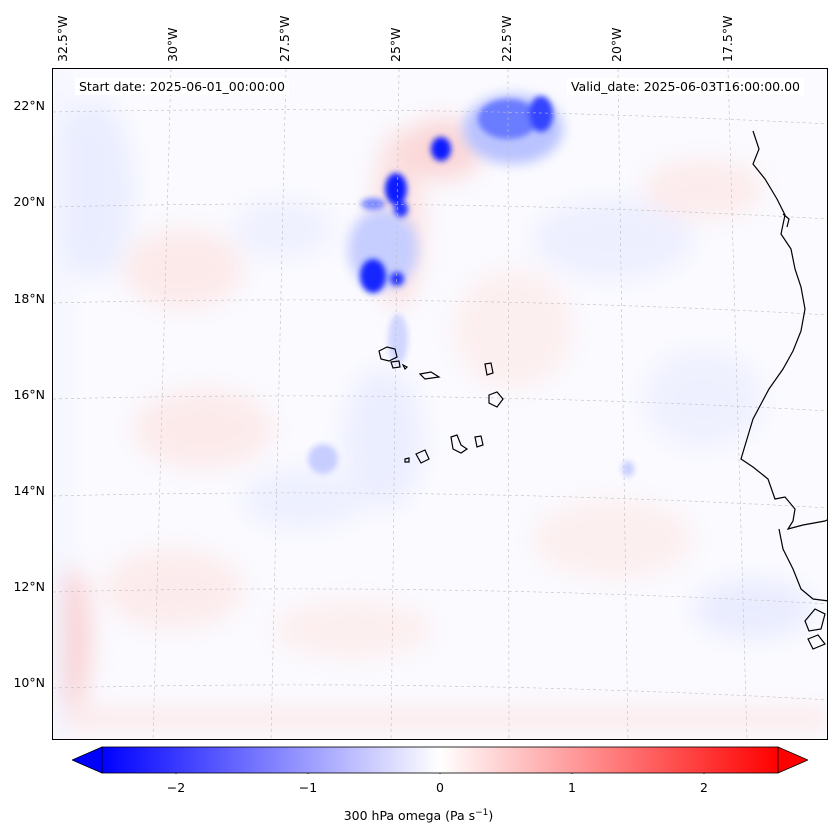 The height and width of the screenshot is (839, 837). I want to click on lat-label-22n: 22°N, so click(29, 105).